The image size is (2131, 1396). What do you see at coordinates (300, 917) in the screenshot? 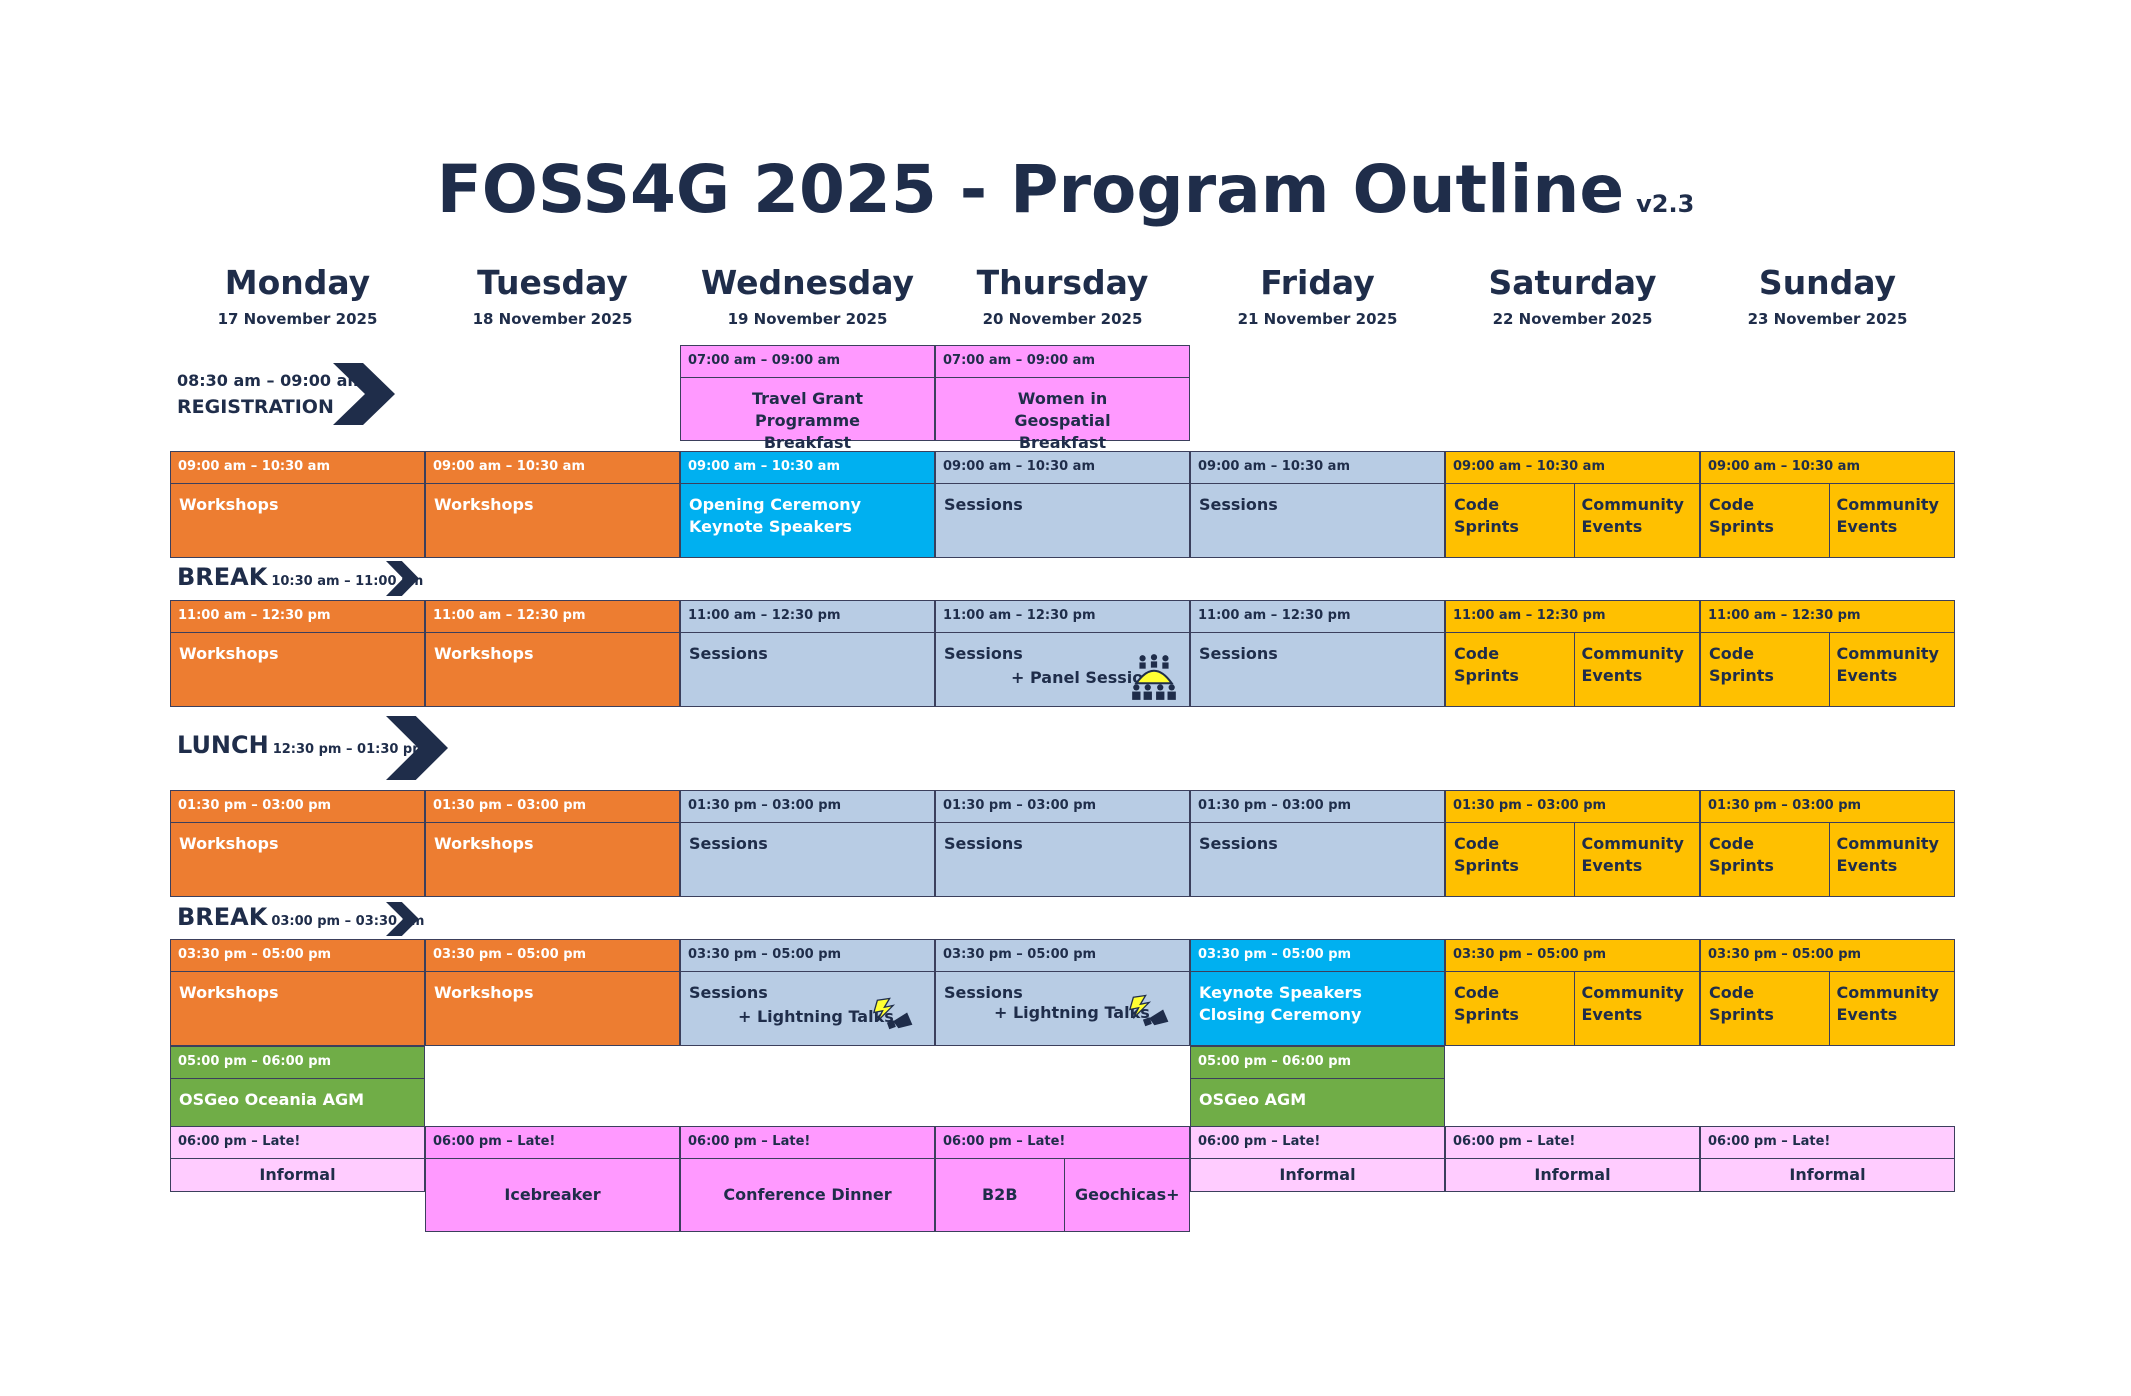
I see `break-afternoon: BREAK 03:00 pm – 03:30 pm` at bounding box center [300, 917].